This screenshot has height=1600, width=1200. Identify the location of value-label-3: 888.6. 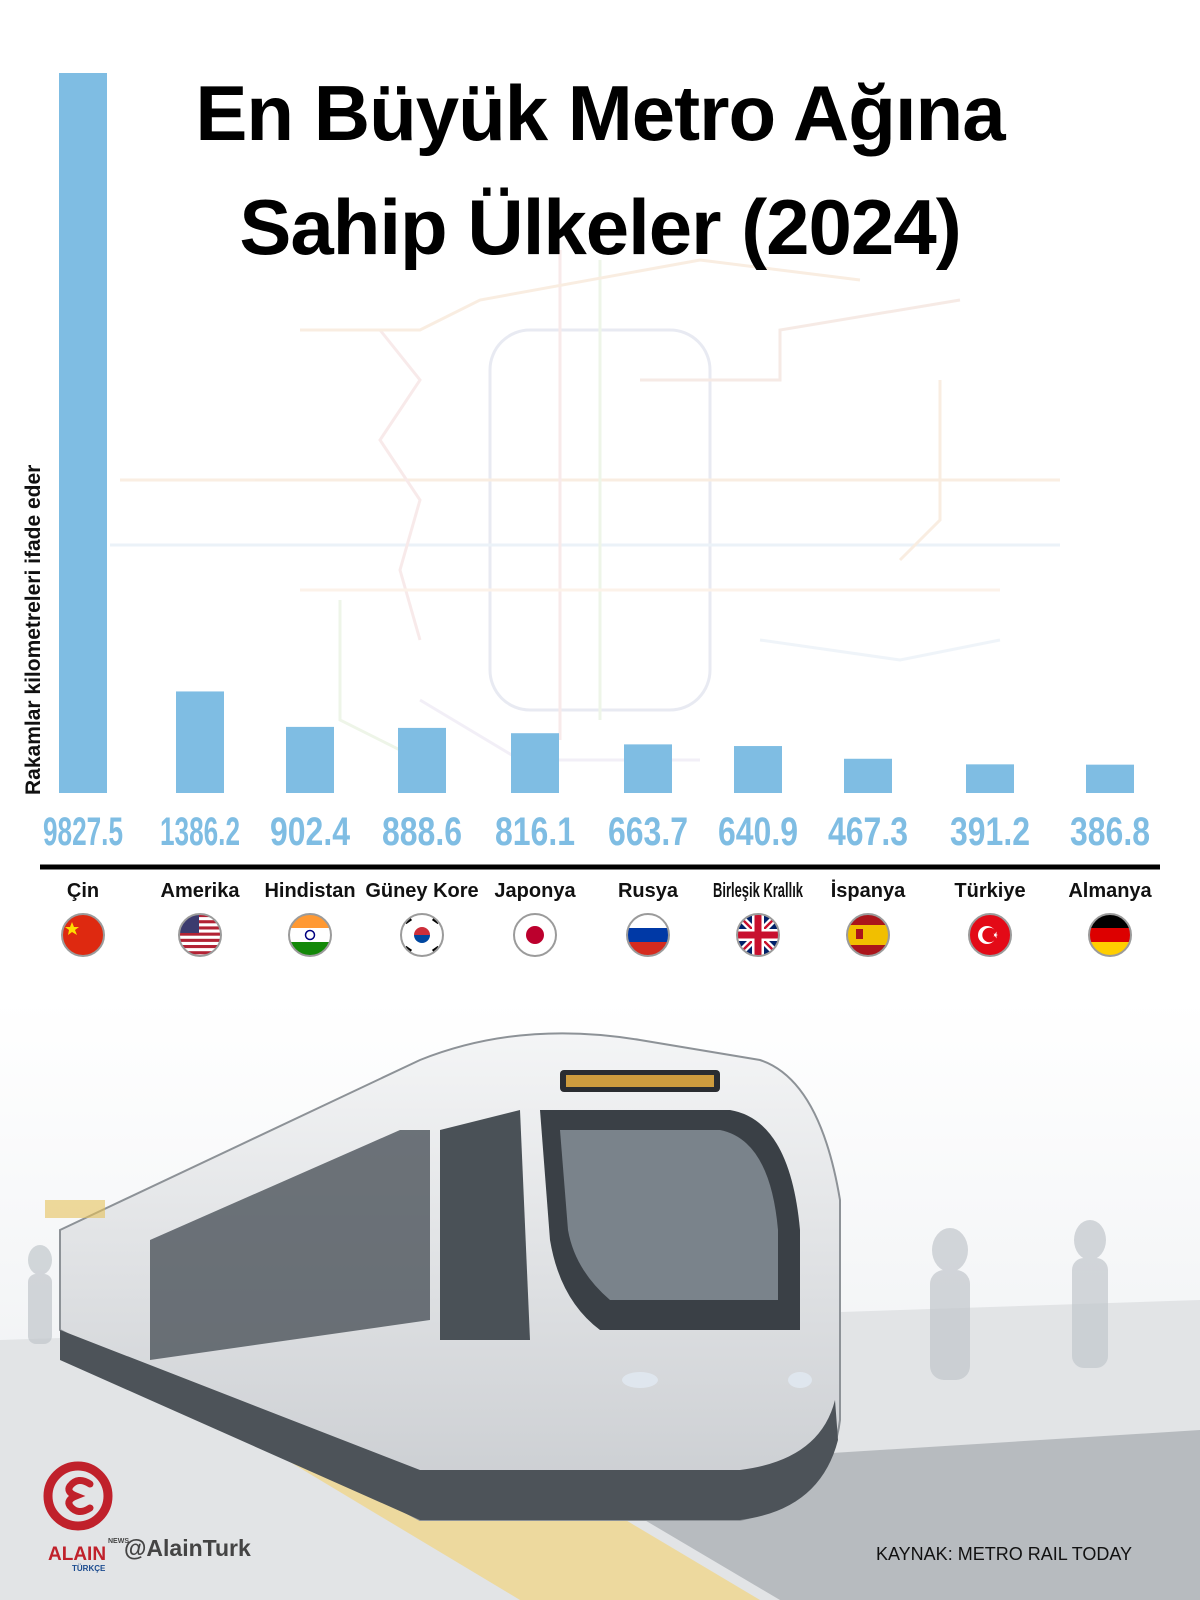
(422, 832).